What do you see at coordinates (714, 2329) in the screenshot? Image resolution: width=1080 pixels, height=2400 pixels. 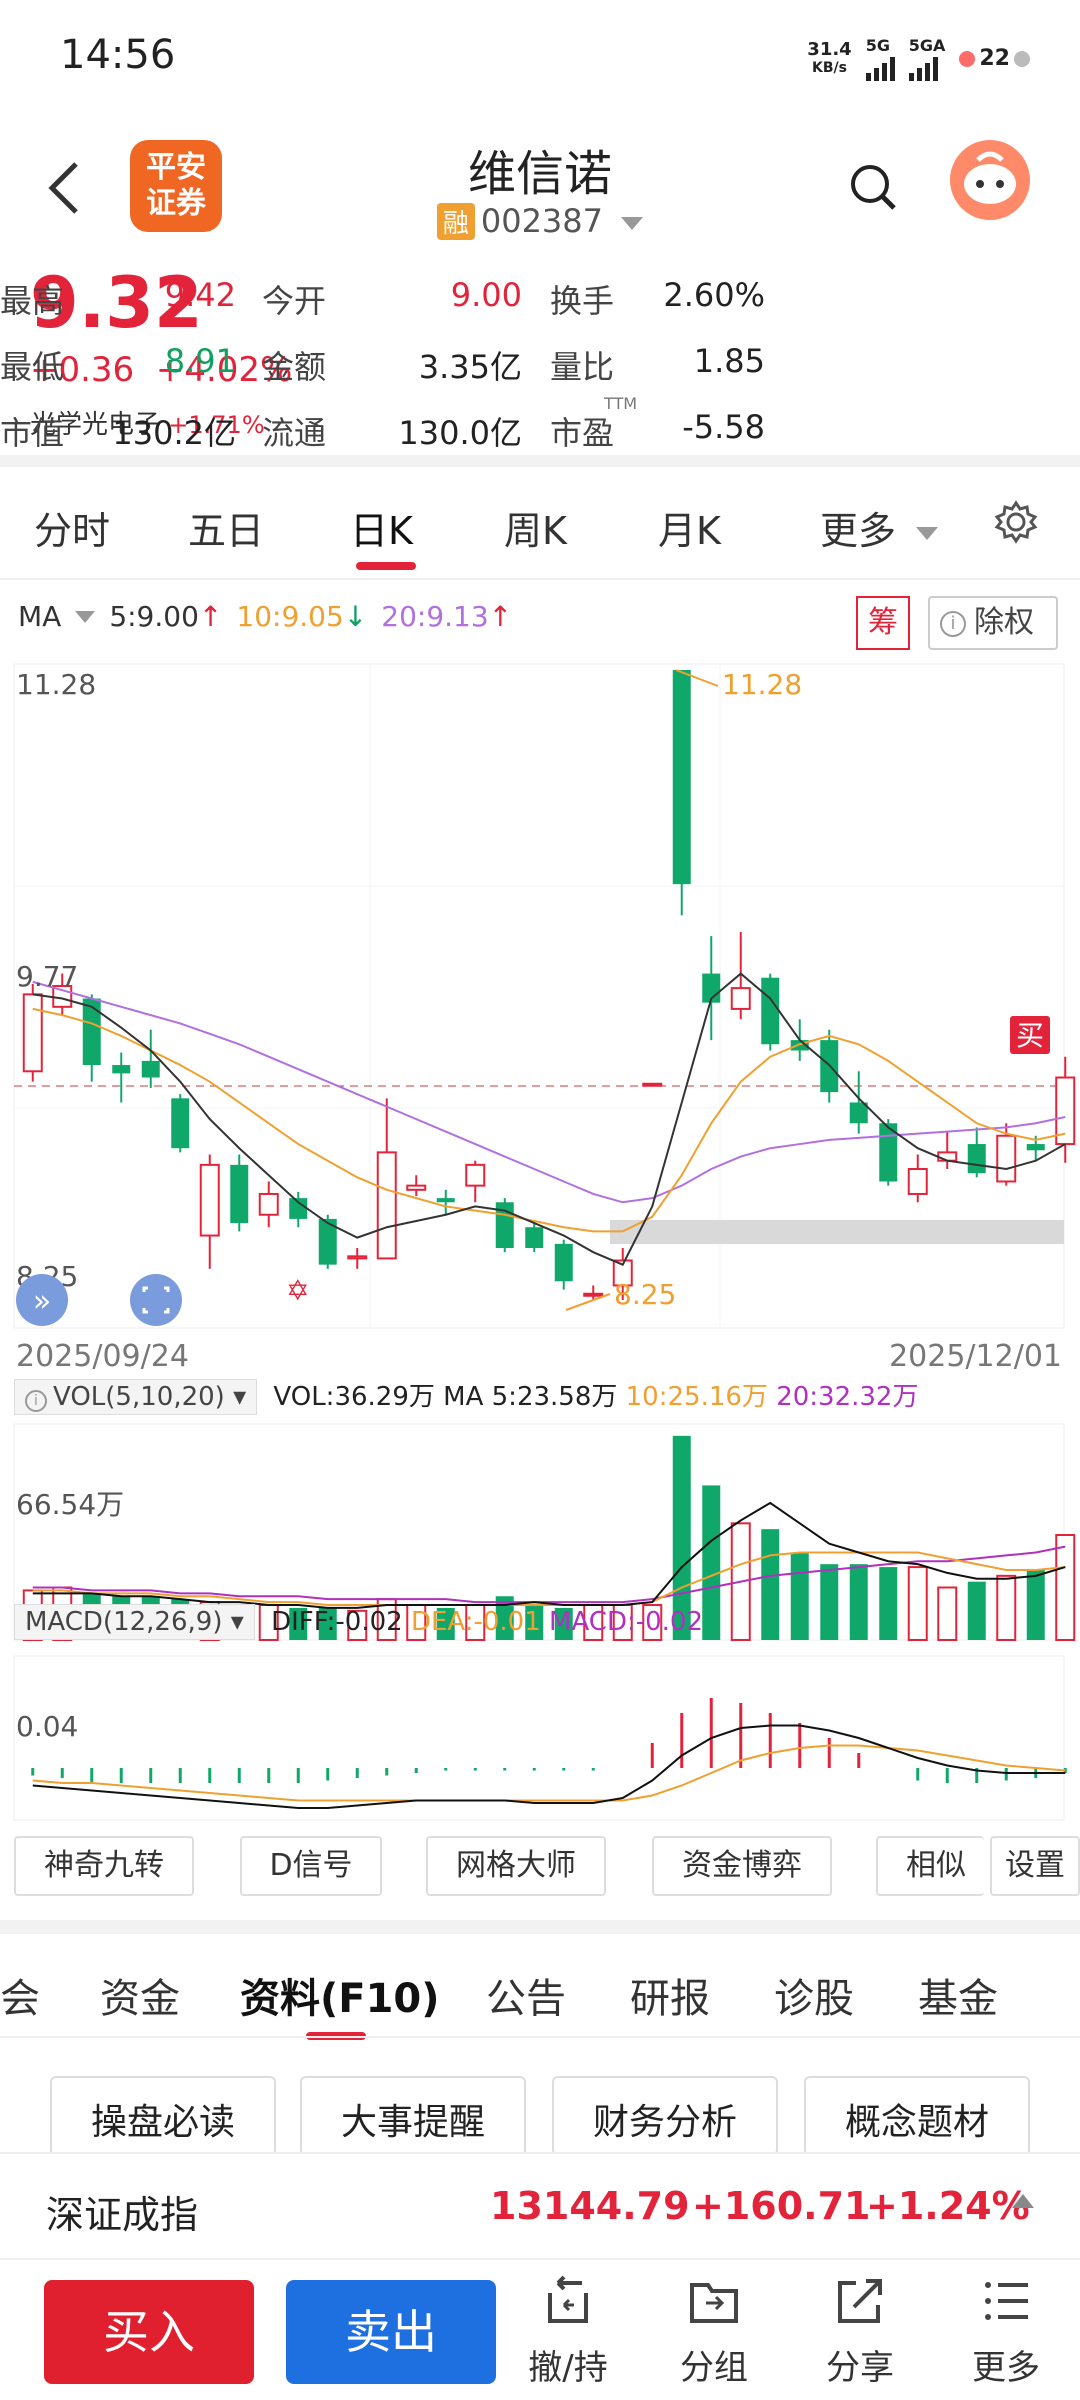 I see `group-button: 分组` at bounding box center [714, 2329].